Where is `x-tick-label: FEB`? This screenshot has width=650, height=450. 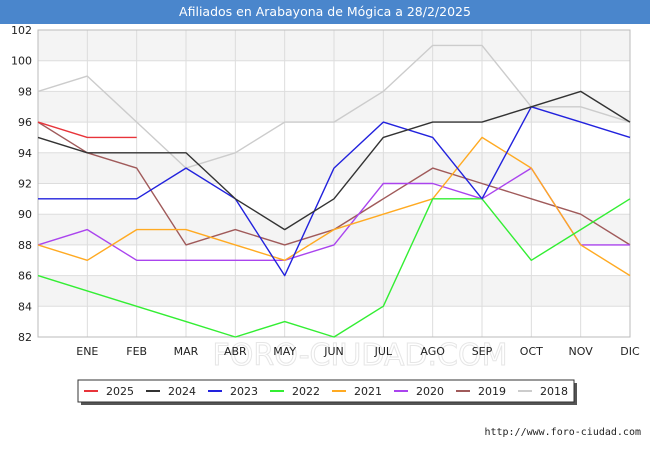
x-tick-label: FEB is located at coordinates (136, 351).